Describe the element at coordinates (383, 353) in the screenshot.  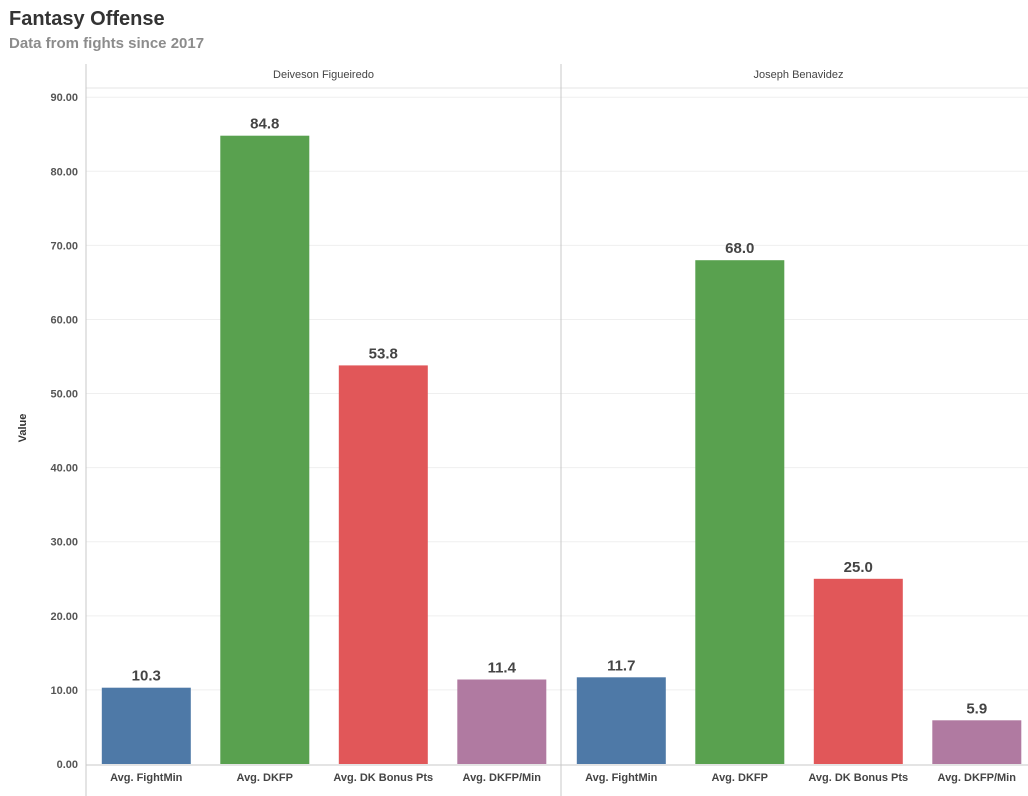
I see `data-label: 53.8` at that location.